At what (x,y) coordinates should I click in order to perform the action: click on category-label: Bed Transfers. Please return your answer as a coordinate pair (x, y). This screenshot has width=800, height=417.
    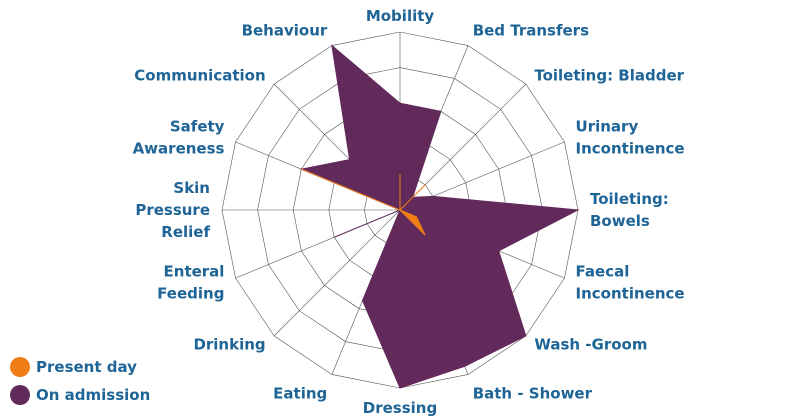
    Looking at the image, I should click on (531, 30).